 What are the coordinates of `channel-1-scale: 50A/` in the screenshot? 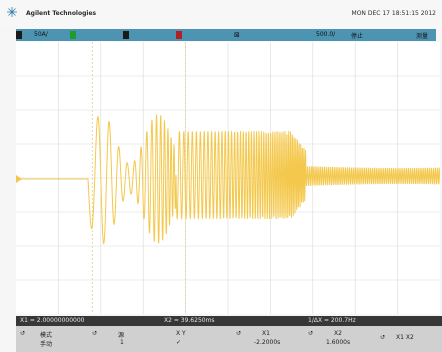 It's located at (41, 34).